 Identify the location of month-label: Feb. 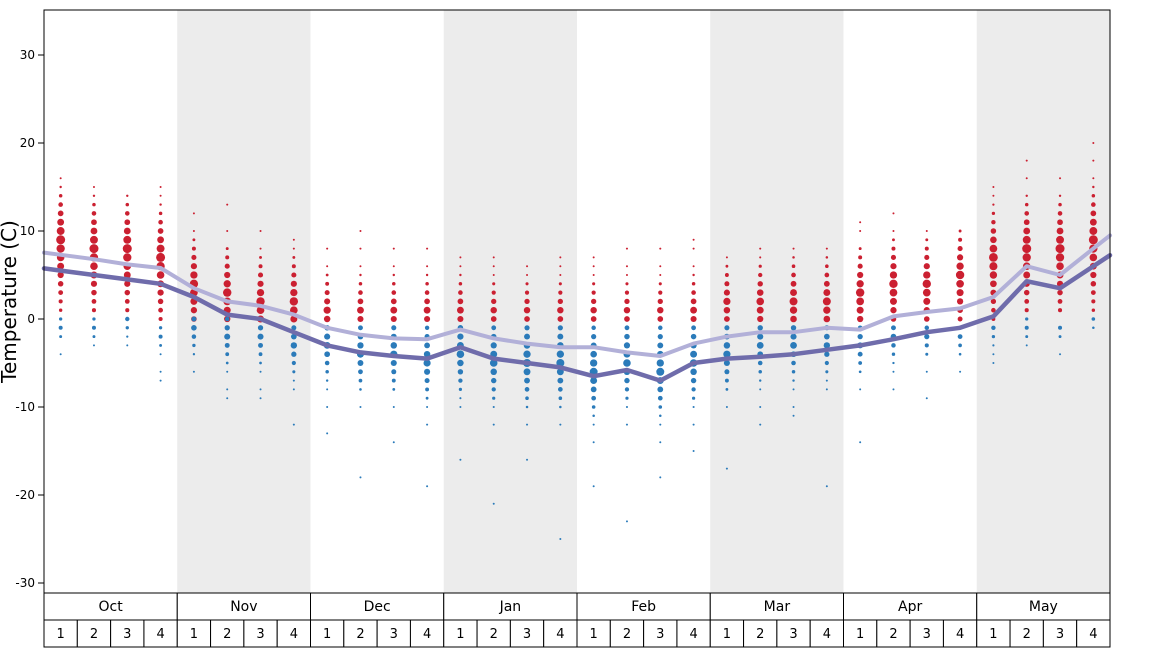
(643, 607).